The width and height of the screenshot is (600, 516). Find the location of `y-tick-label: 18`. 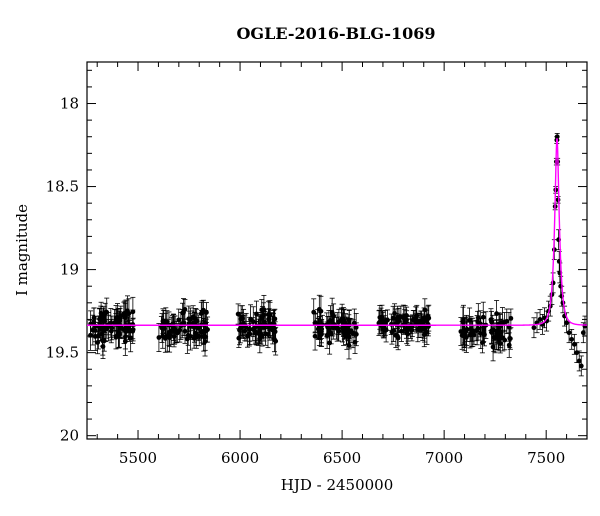

y-tick-label: 18 is located at coordinates (69, 104).